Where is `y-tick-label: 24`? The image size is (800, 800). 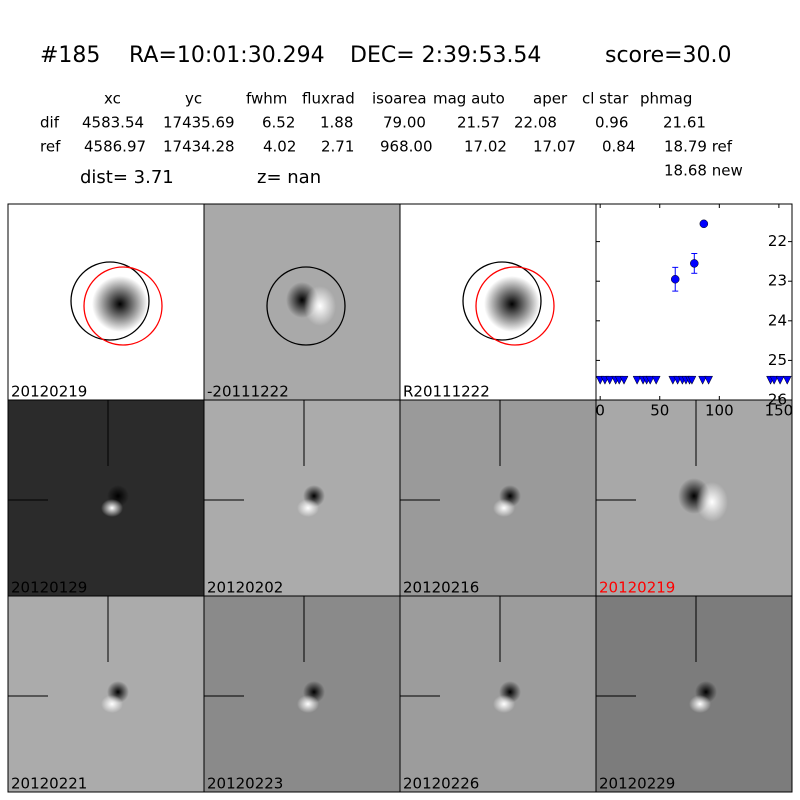
y-tick-label: 24 is located at coordinates (777, 320).